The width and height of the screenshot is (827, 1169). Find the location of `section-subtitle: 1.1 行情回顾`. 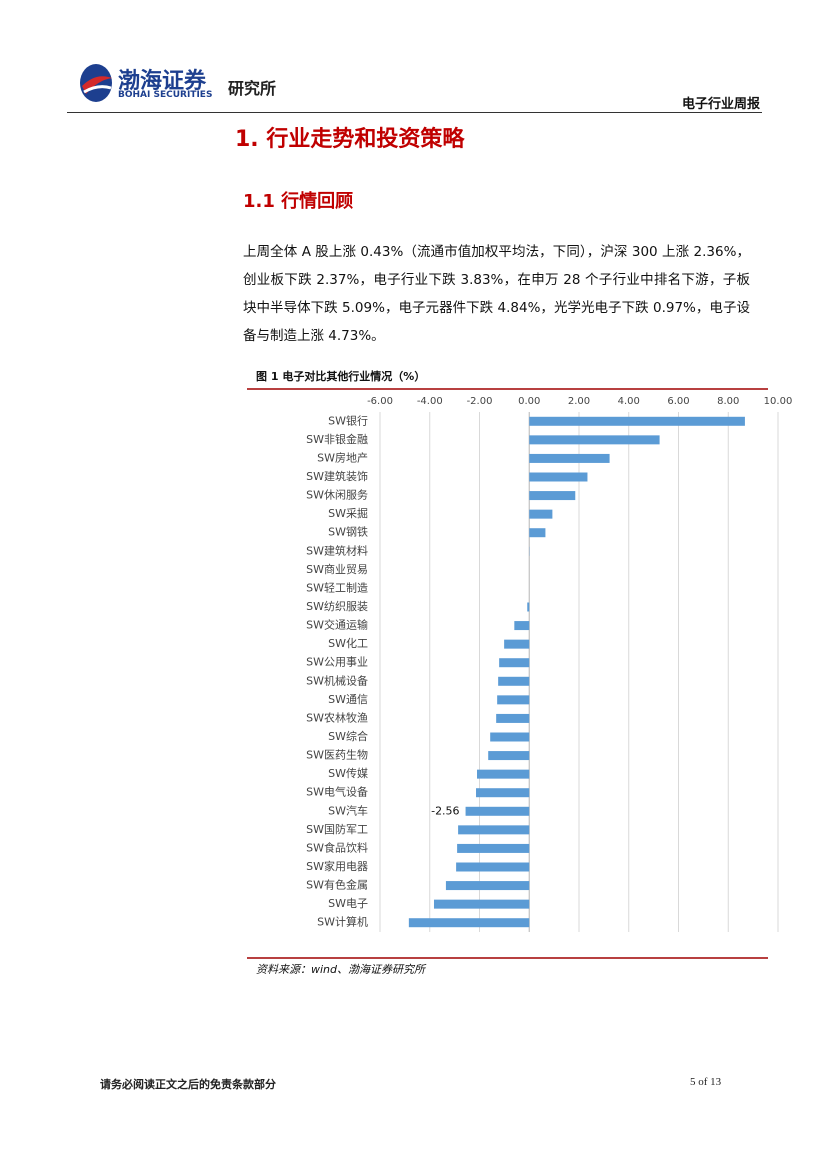

section-subtitle: 1.1 行情回顾 is located at coordinates (298, 201).